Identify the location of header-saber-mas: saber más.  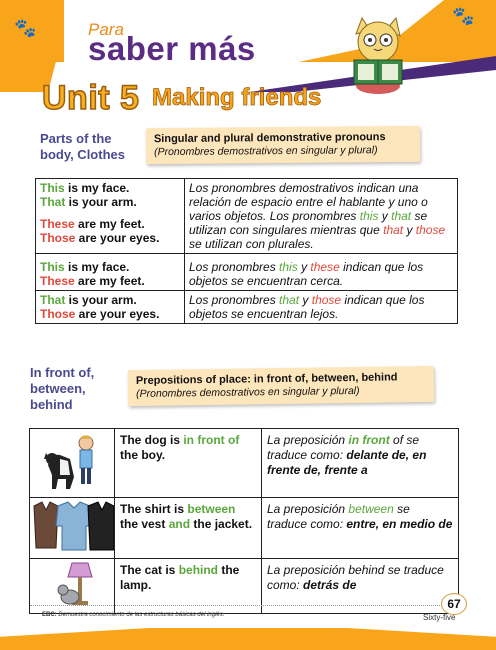
(172, 48).